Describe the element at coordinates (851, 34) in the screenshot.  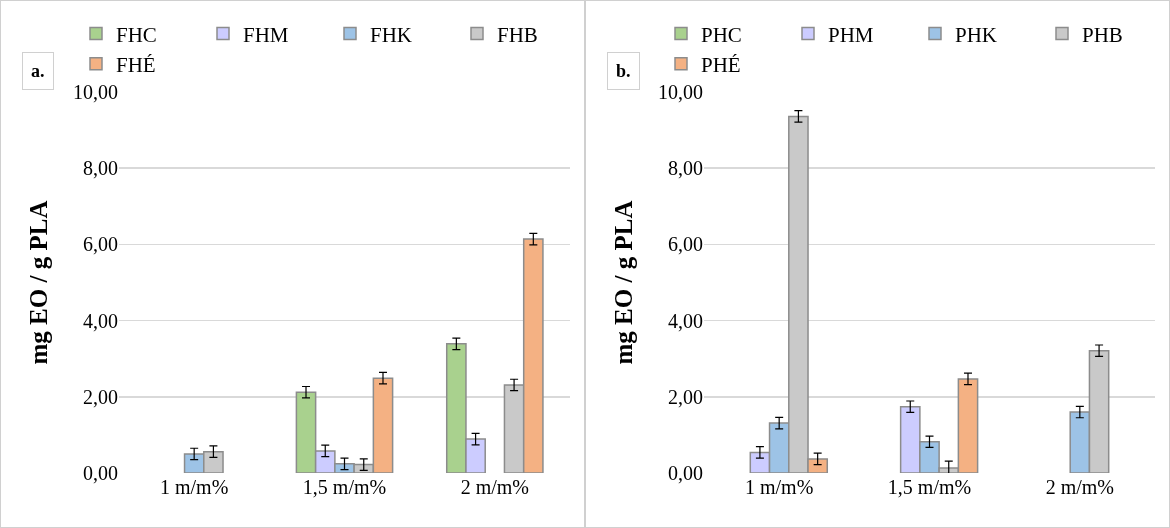
I see `legend-label: PHM` at that location.